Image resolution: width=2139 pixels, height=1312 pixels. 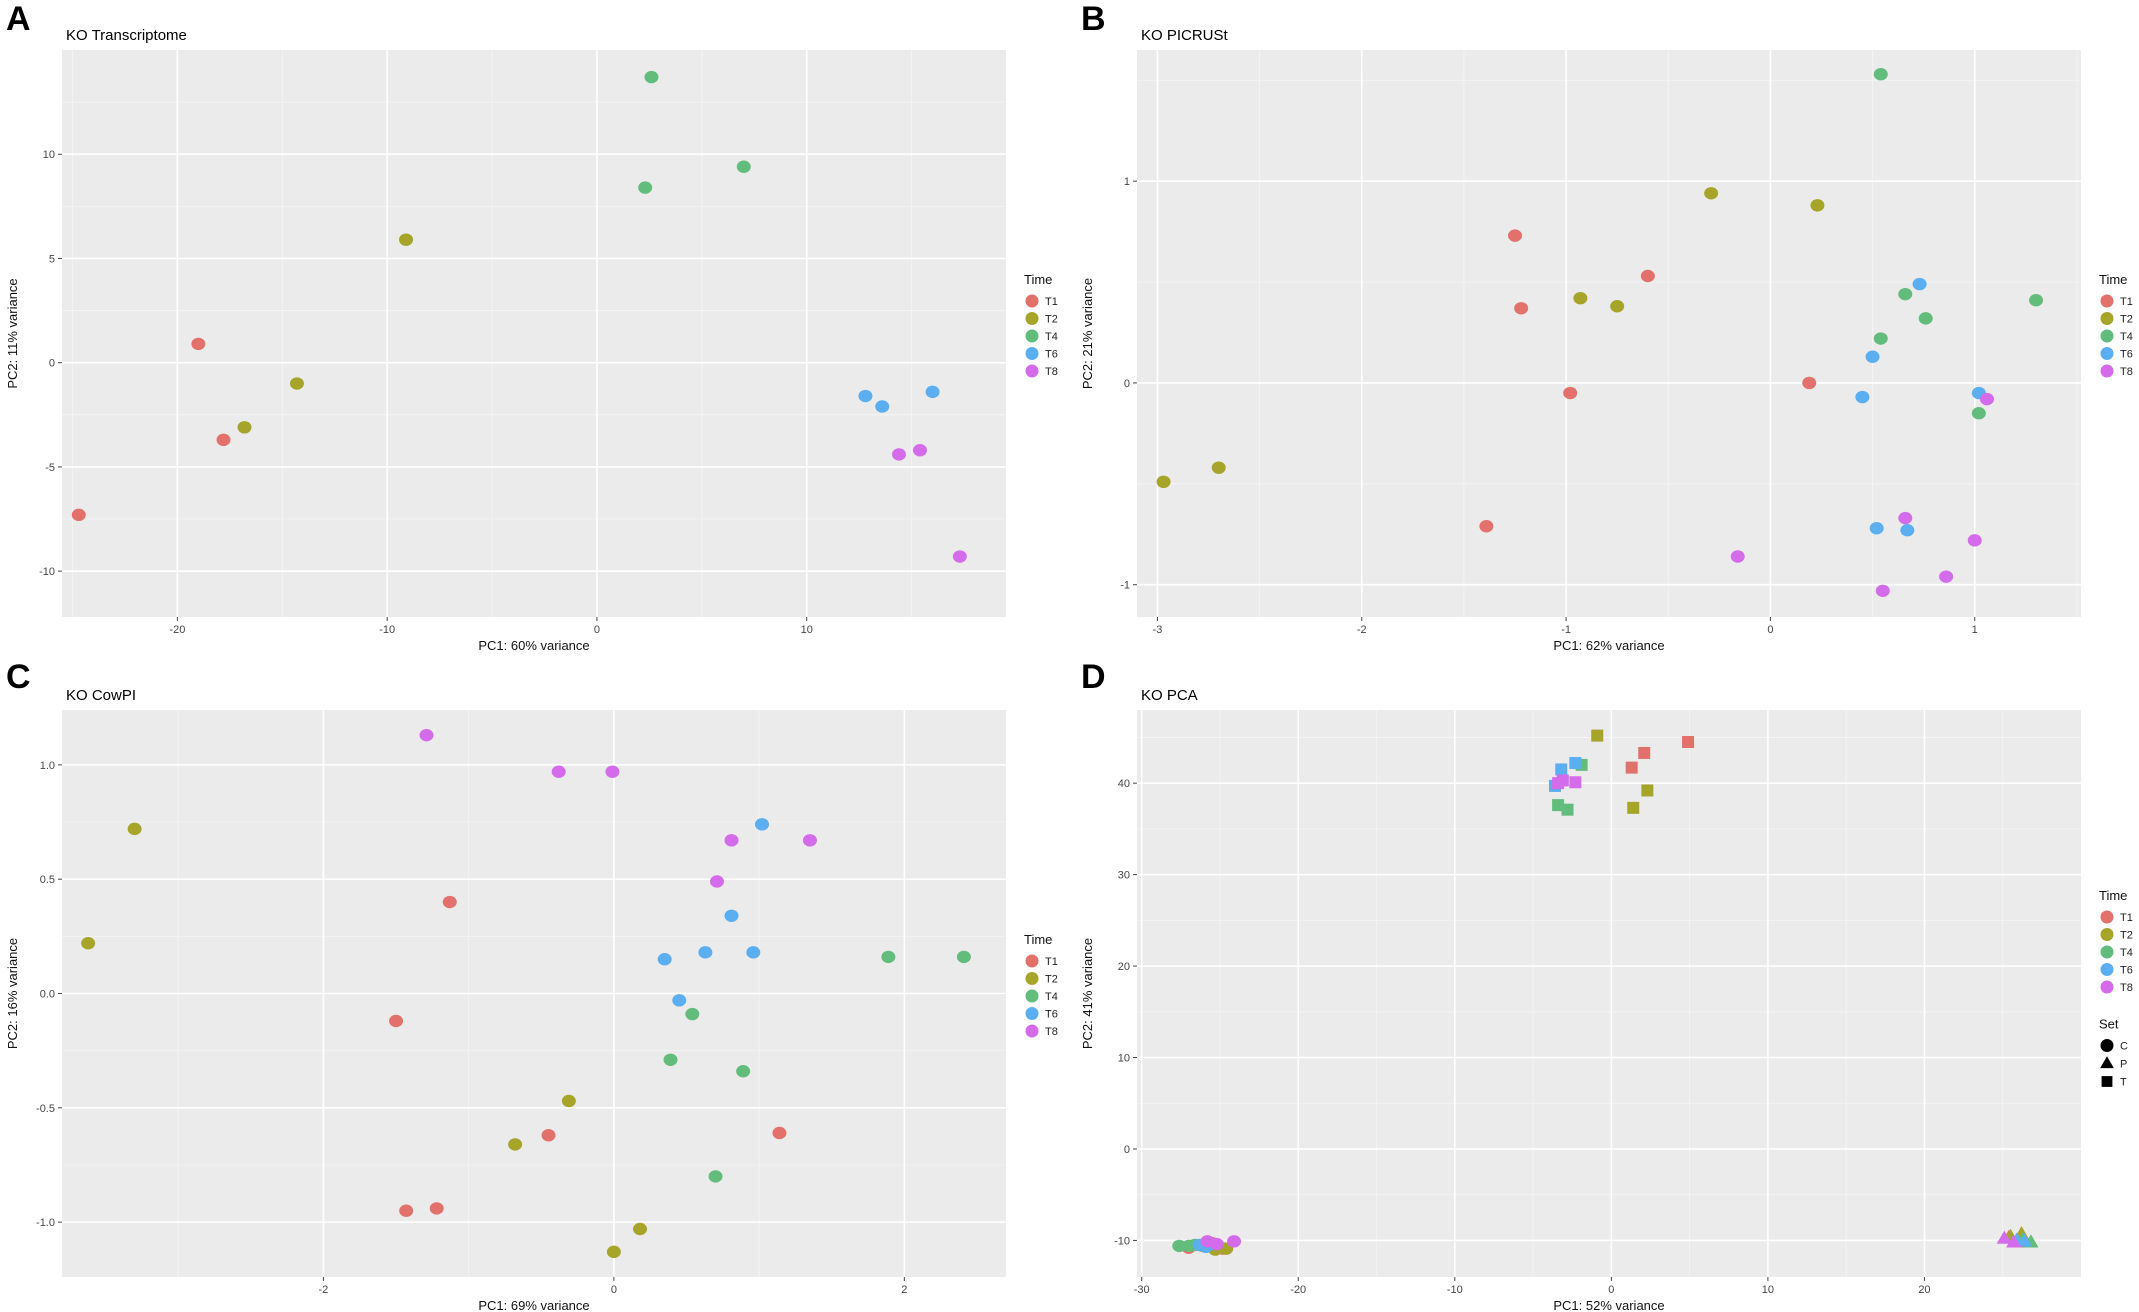 What do you see at coordinates (1185, 35) in the screenshot?
I see `chart-title: KO PICRUSt` at bounding box center [1185, 35].